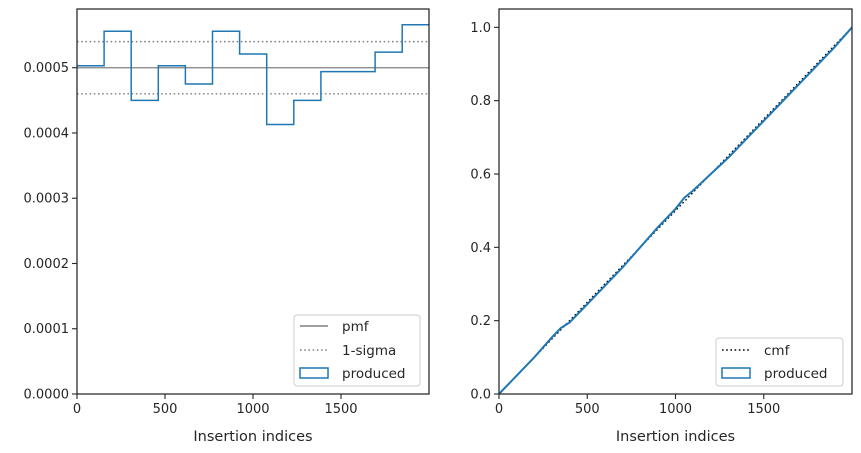  Describe the element at coordinates (777, 351) in the screenshot. I see `legend-cmf-label: cmf` at that location.